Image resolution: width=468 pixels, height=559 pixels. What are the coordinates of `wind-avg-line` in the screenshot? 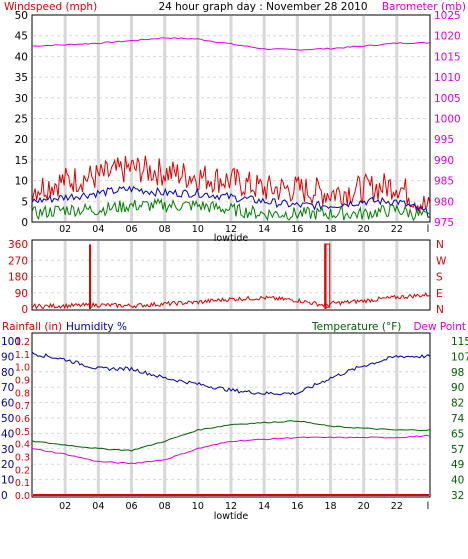 It's located at (230, 201).